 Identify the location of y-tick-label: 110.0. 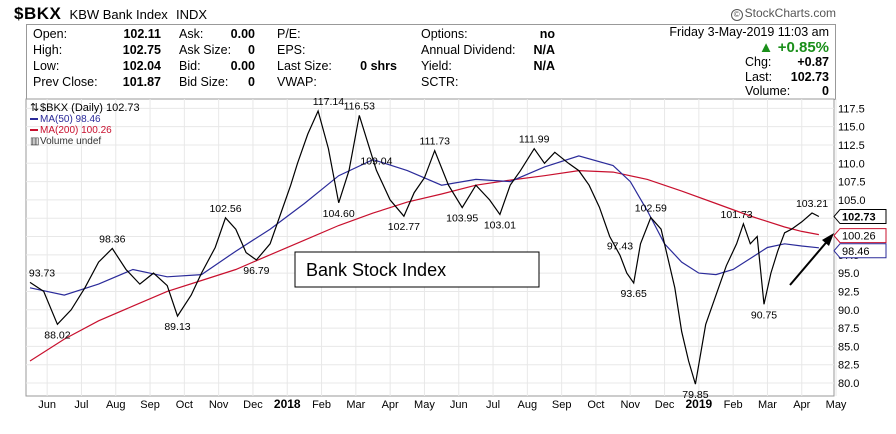
(851, 164).